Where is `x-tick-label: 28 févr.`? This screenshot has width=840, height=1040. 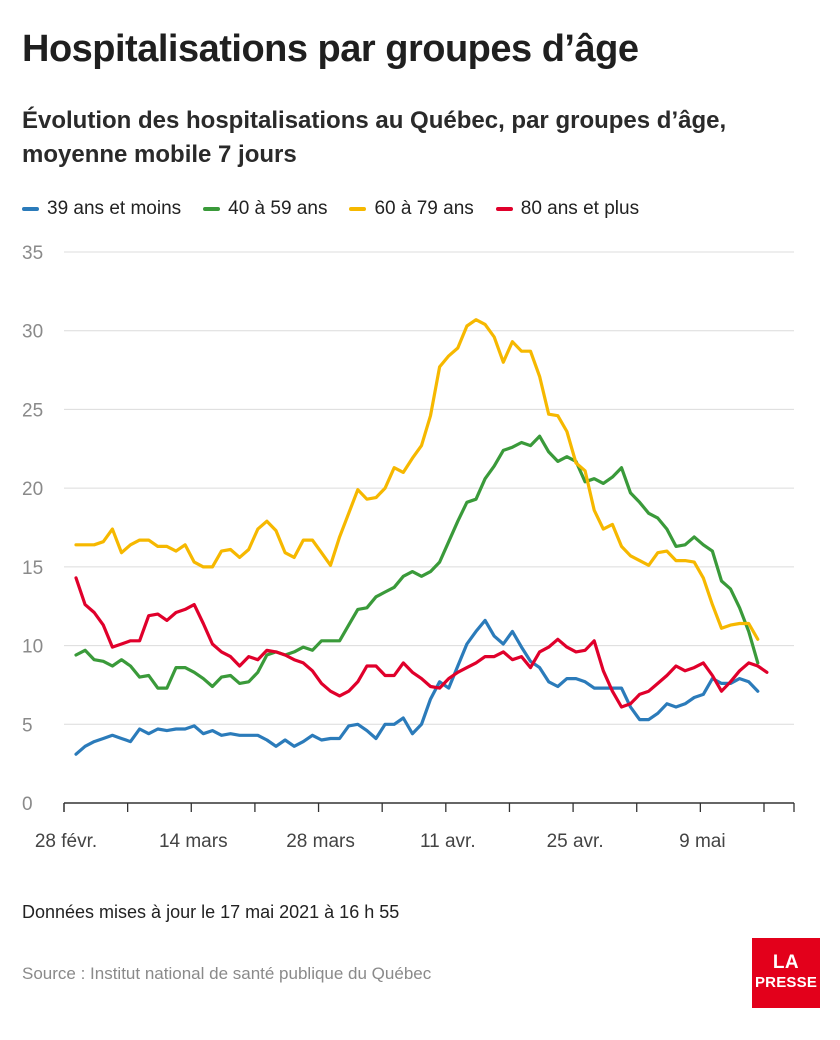 x-tick-label: 28 févr. is located at coordinates (66, 841).